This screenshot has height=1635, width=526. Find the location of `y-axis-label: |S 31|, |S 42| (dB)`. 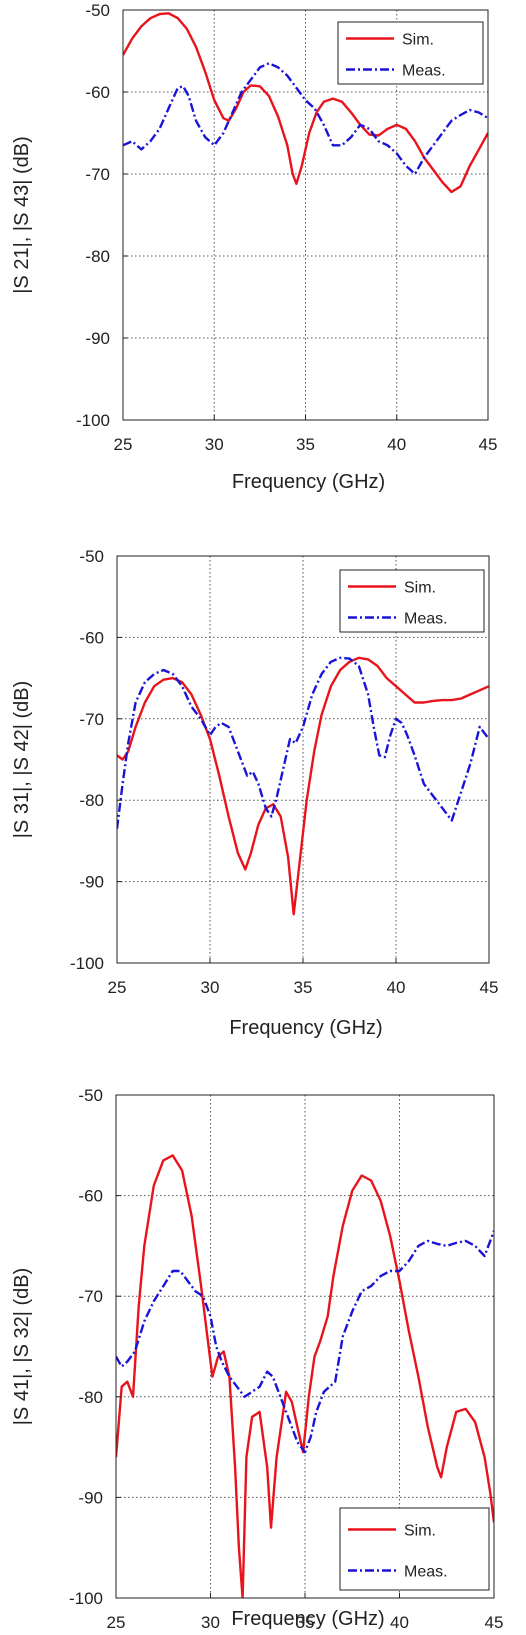

y-axis-label: |S 31|, |S 42| (dB) is located at coordinates (22, 760).